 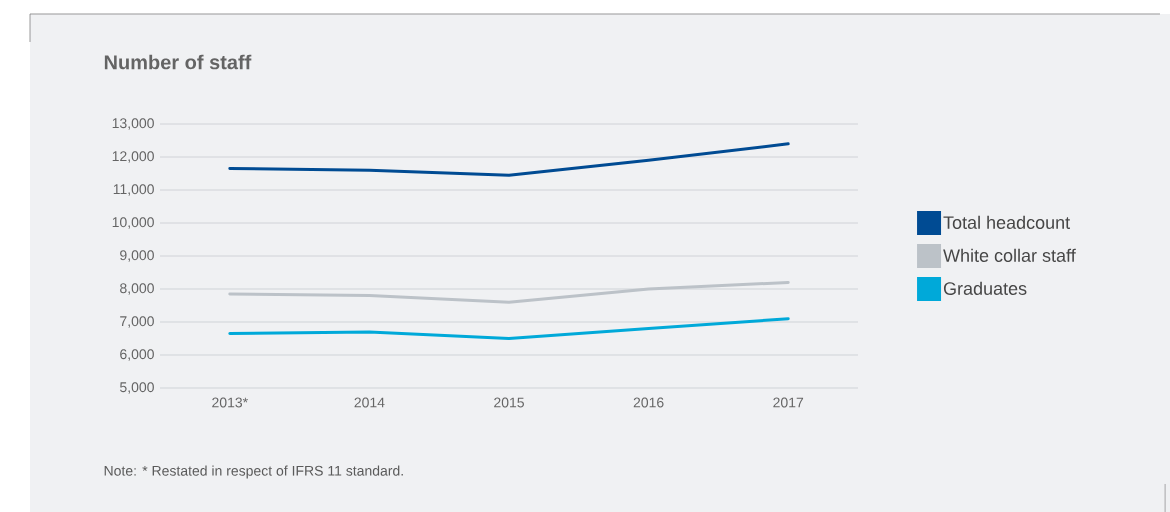 What do you see at coordinates (1009, 255) in the screenshot?
I see `legend-label: White collar staff` at bounding box center [1009, 255].